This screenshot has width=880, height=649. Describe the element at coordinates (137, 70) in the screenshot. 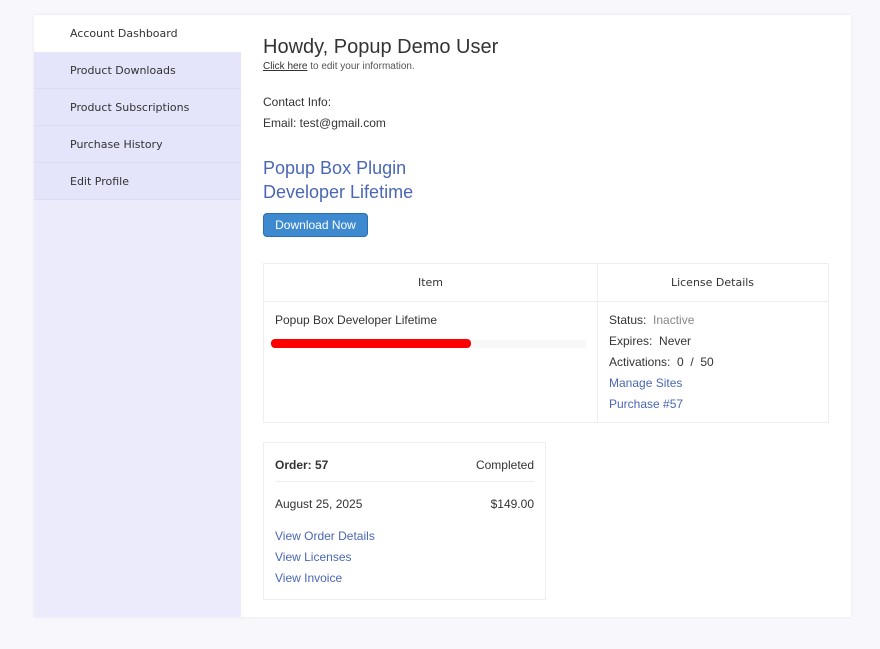

I see `sidebar-item-product-downloads: Product Downloads` at that location.